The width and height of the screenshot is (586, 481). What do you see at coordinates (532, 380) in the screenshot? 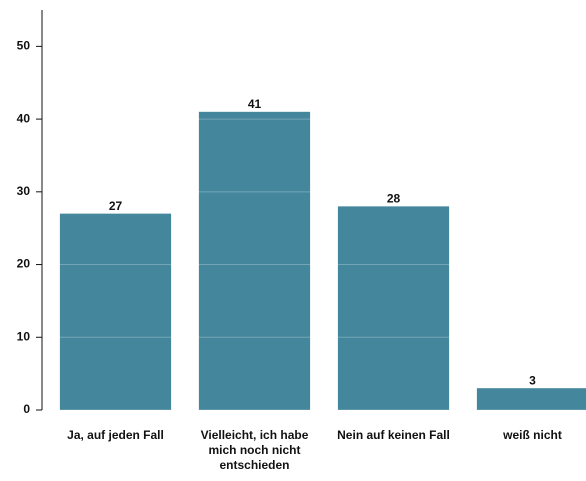
I see `data-label: 3` at bounding box center [532, 380].